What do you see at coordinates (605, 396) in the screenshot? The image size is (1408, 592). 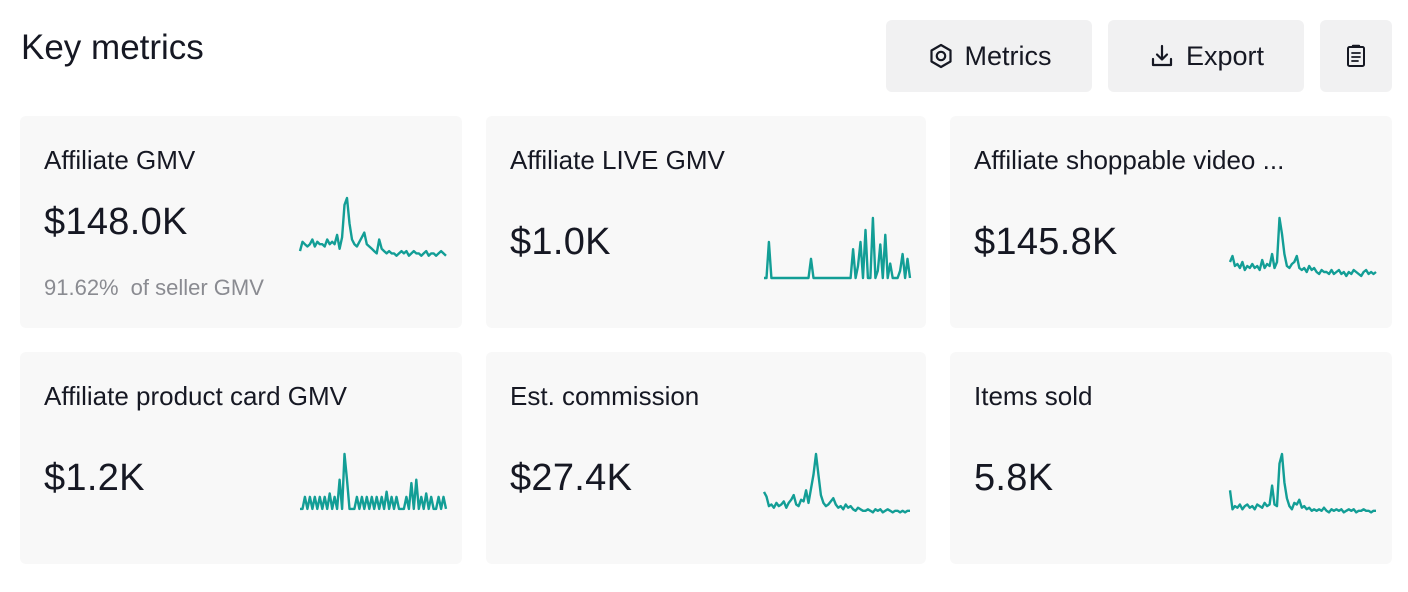 I see `metric-label: Est. commission` at bounding box center [605, 396].